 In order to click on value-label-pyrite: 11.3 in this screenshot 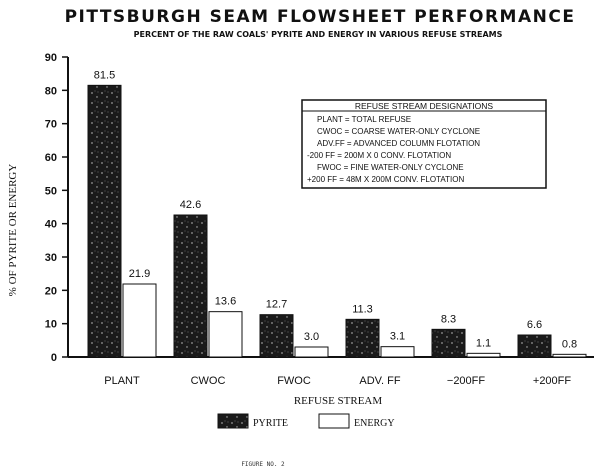, I will do `click(362, 309)`.